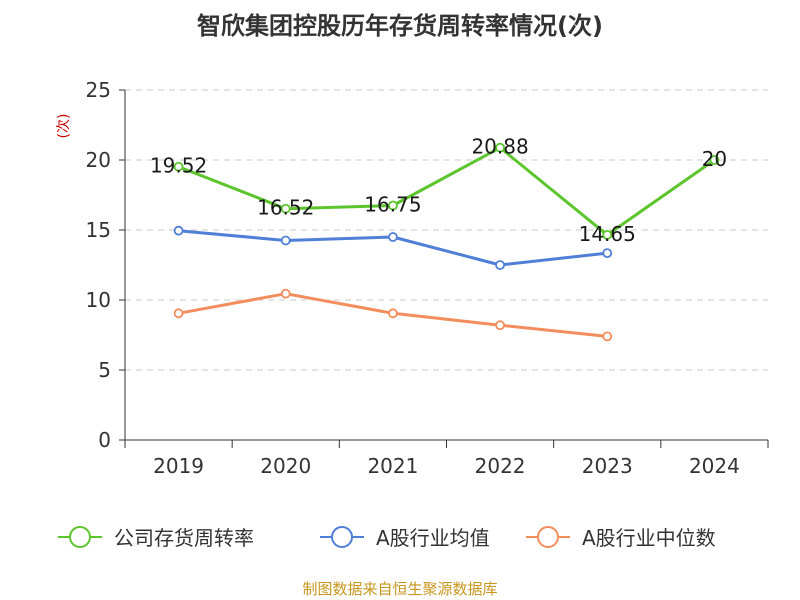  Describe the element at coordinates (104, 370) in the screenshot. I see `y-tick-label: 5` at that location.